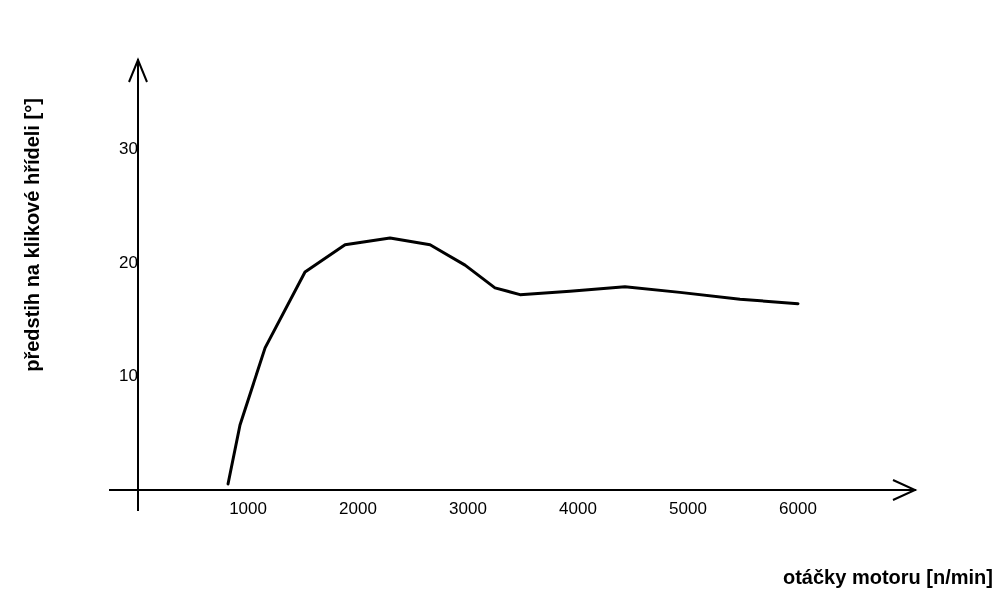  What do you see at coordinates (129, 262) in the screenshot?
I see `y-tick-label: 20` at bounding box center [129, 262].